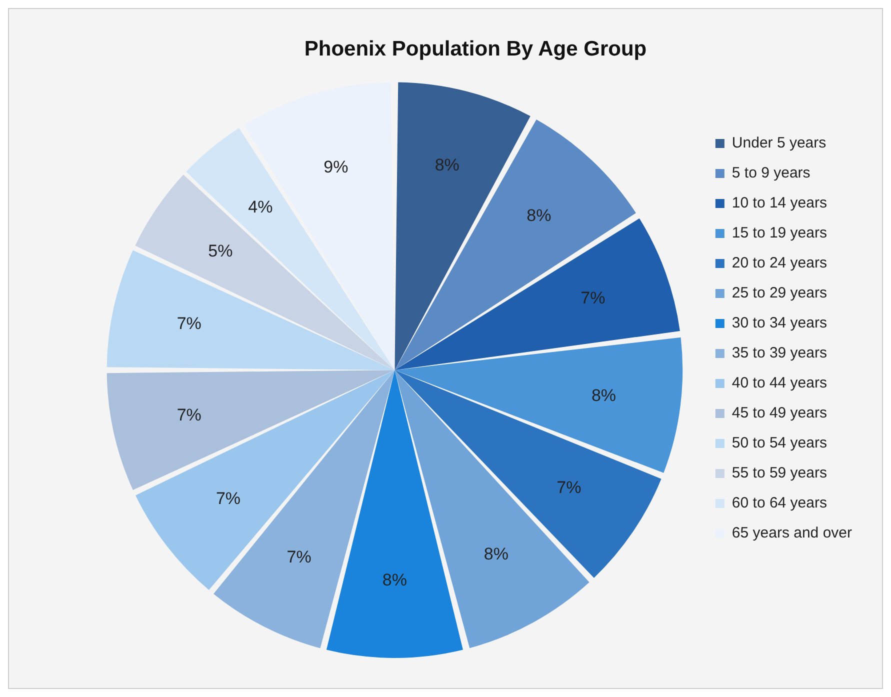 Image resolution: width=891 pixels, height=697 pixels. Describe the element at coordinates (771, 173) in the screenshot. I see `legend-label: 5 to 9 years` at that location.